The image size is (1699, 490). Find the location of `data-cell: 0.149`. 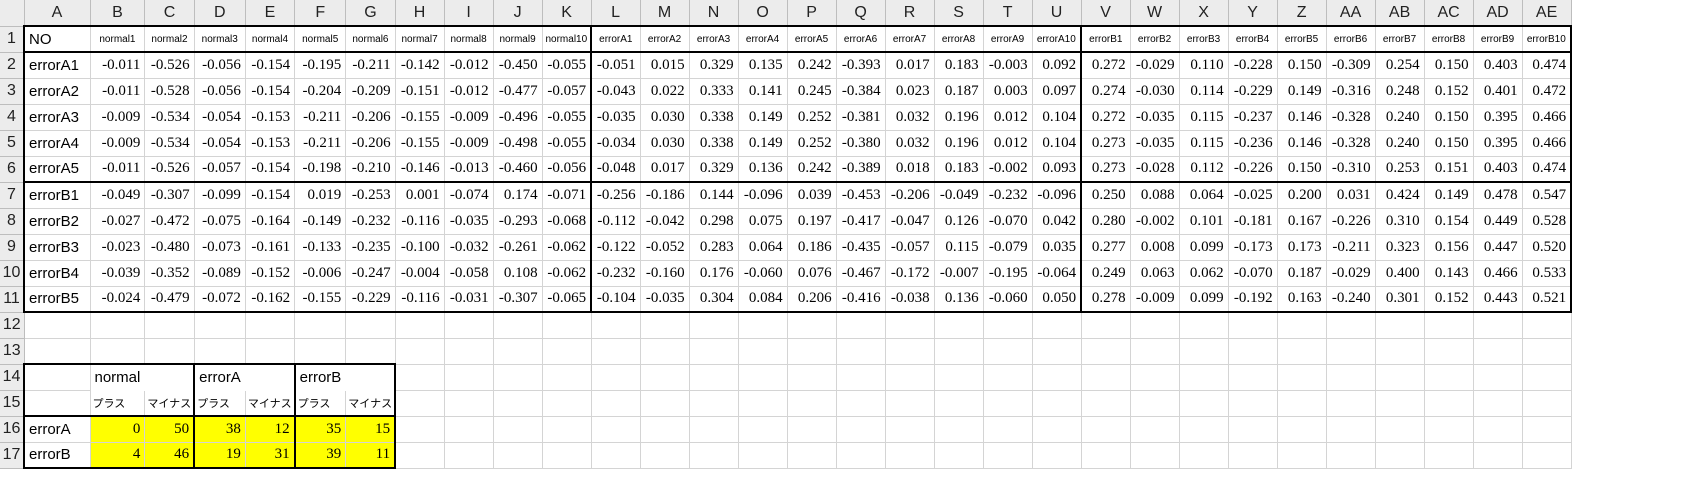

data-cell: 0.149 is located at coordinates (763, 117).